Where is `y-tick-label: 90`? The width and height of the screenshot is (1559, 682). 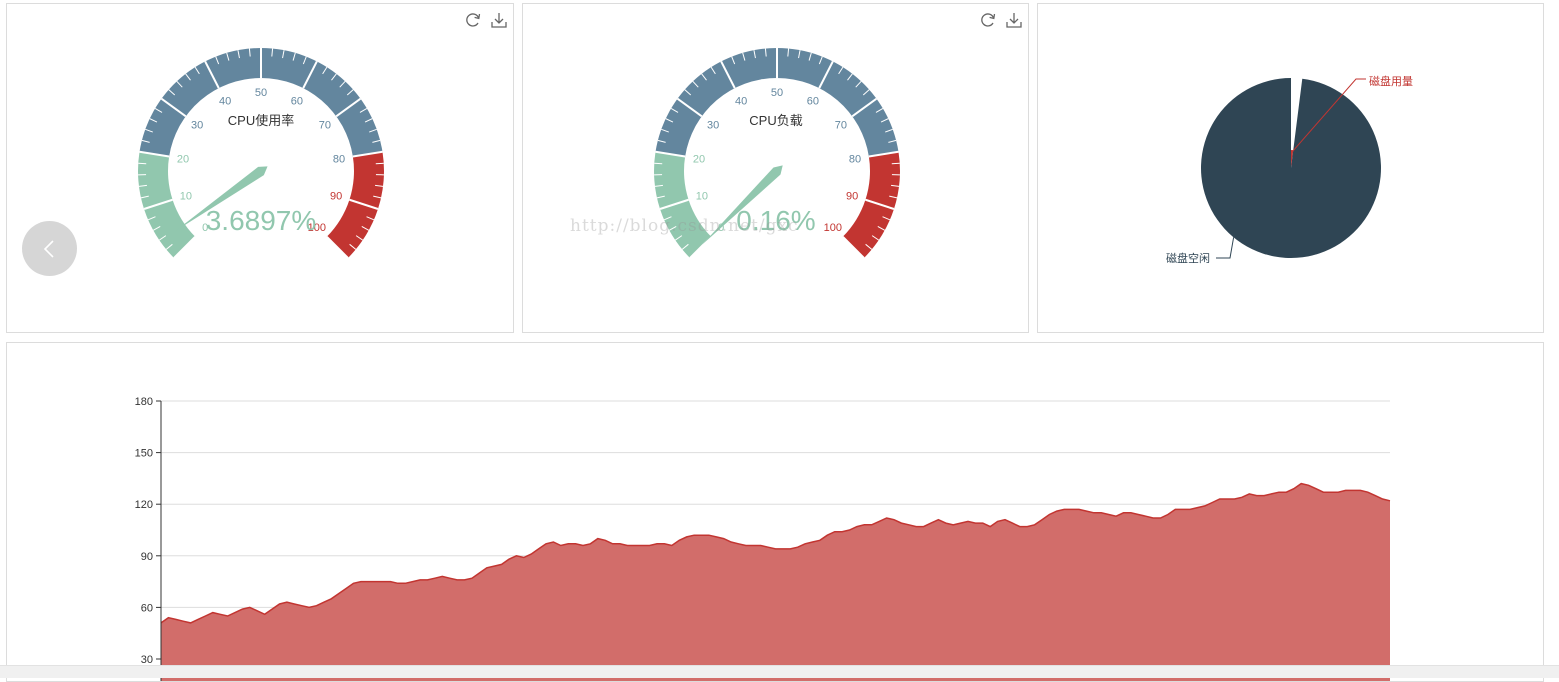 y-tick-label: 90 is located at coordinates (147, 557).